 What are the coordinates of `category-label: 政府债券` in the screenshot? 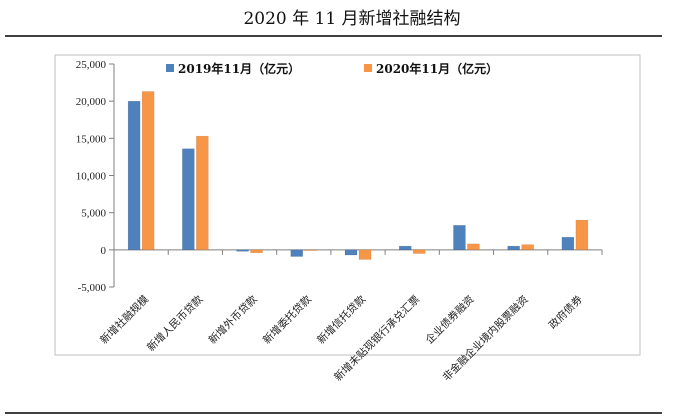 It's located at (565, 311).